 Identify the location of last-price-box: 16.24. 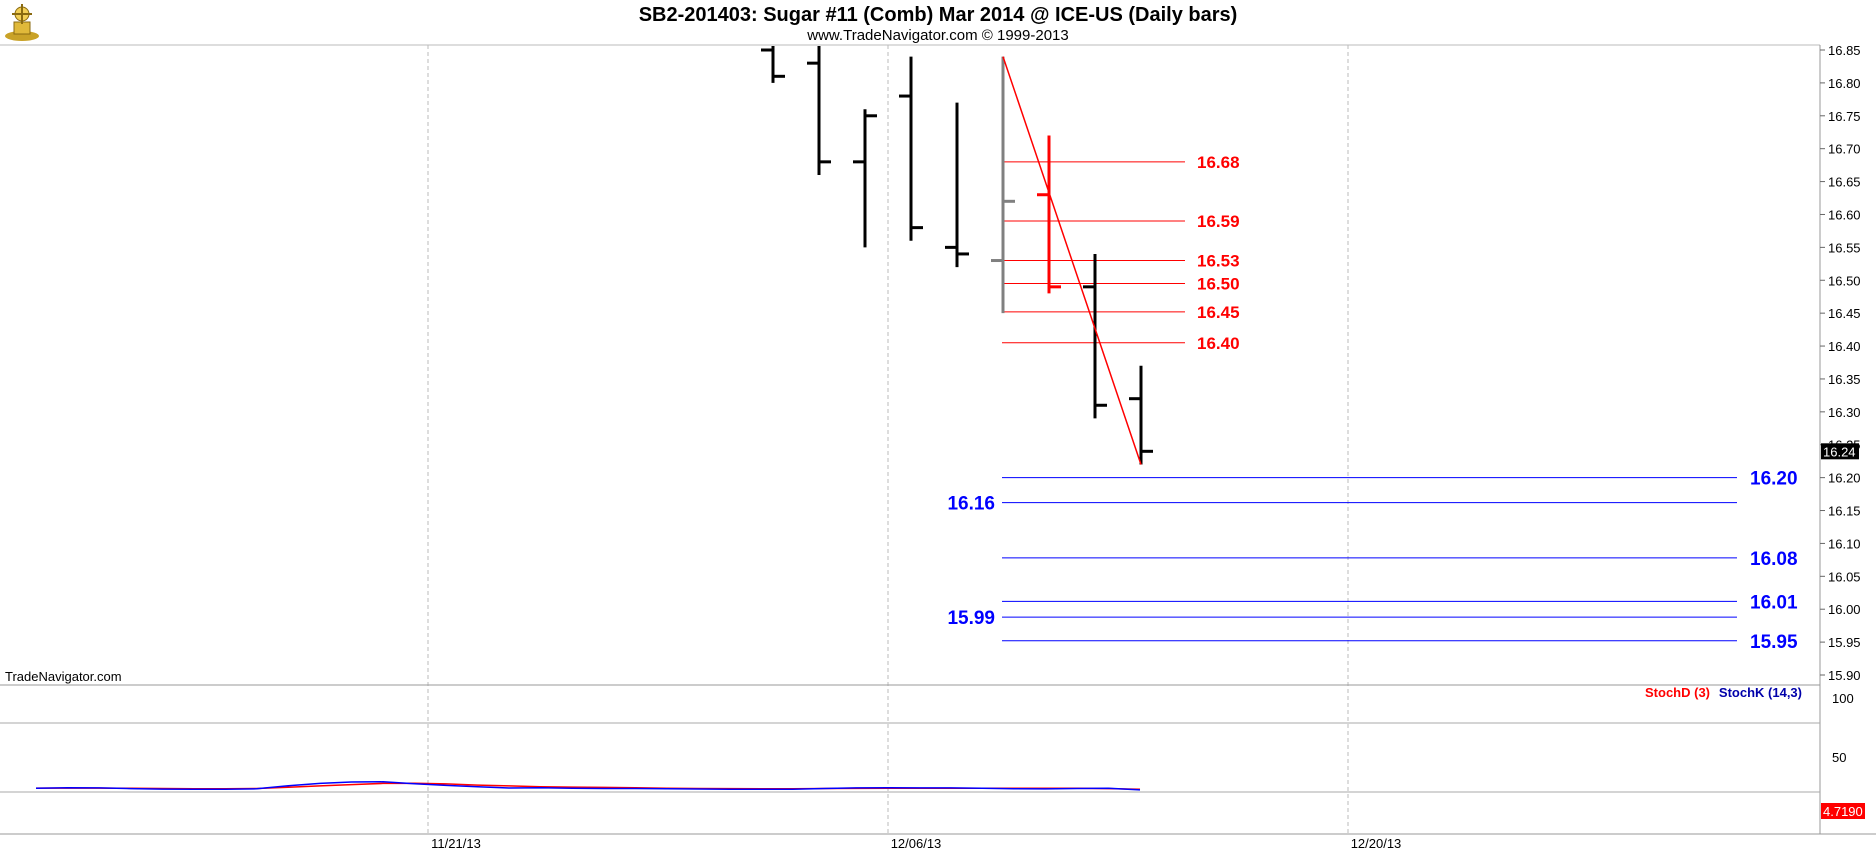
(1840, 451).